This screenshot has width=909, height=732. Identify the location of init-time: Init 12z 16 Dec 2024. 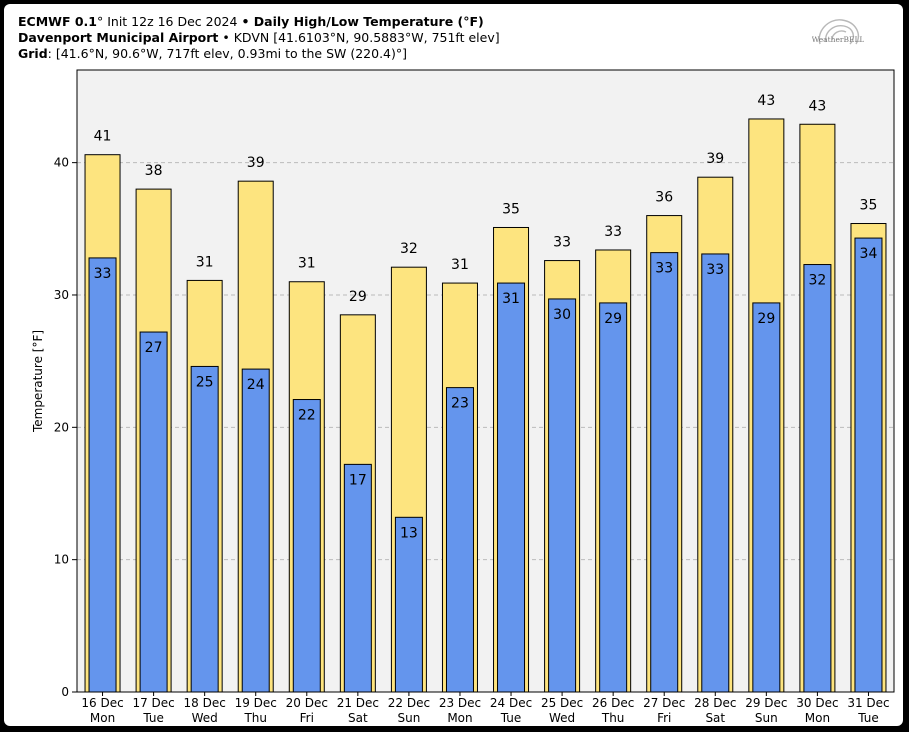
(172, 21).